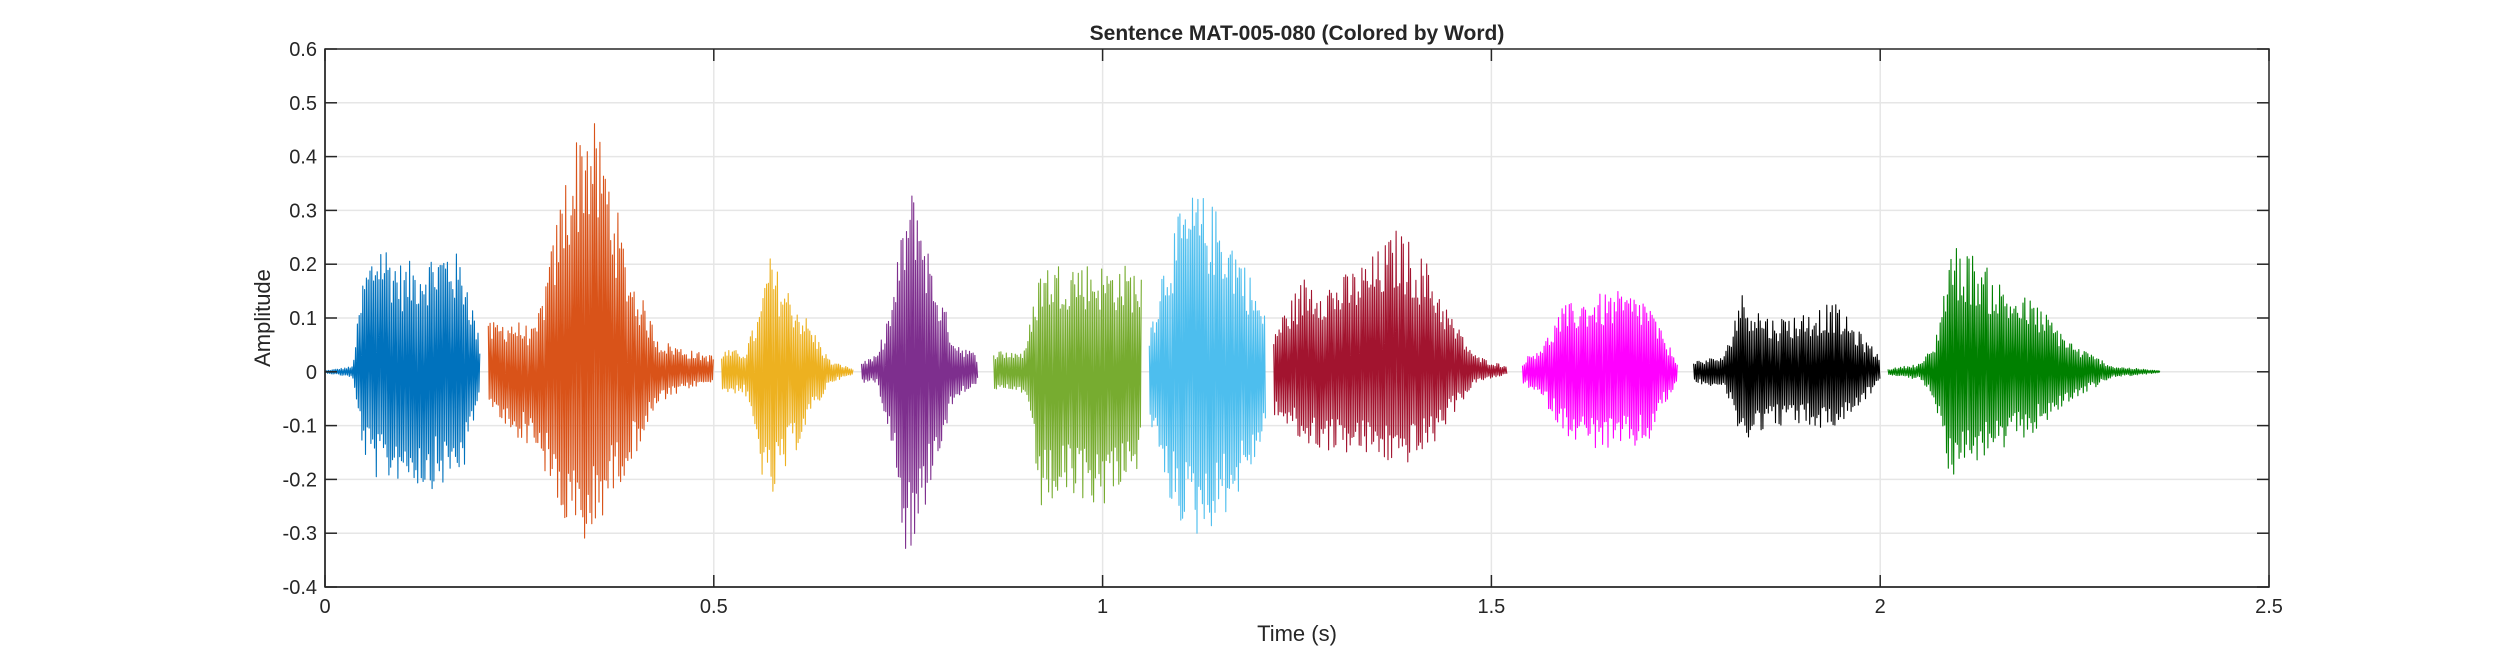  What do you see at coordinates (303, 104) in the screenshot?
I see `y-tick-label: 0.5` at bounding box center [303, 104].